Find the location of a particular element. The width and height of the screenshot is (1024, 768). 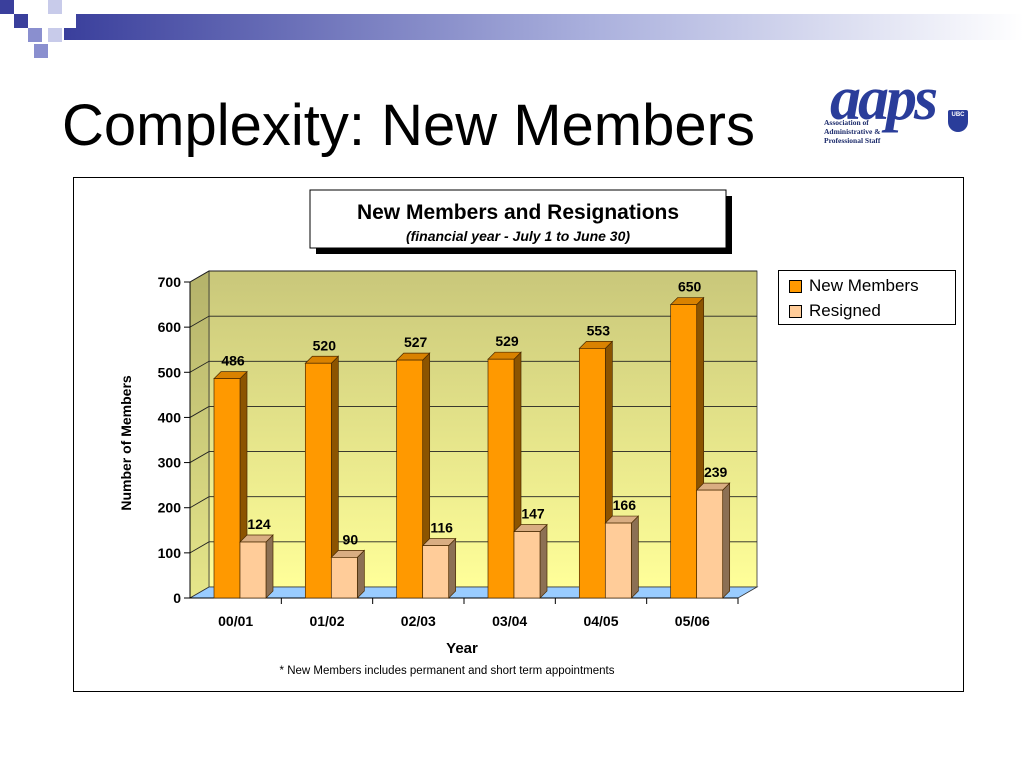

y-axis-title: Number of Members is located at coordinates (126, 443).